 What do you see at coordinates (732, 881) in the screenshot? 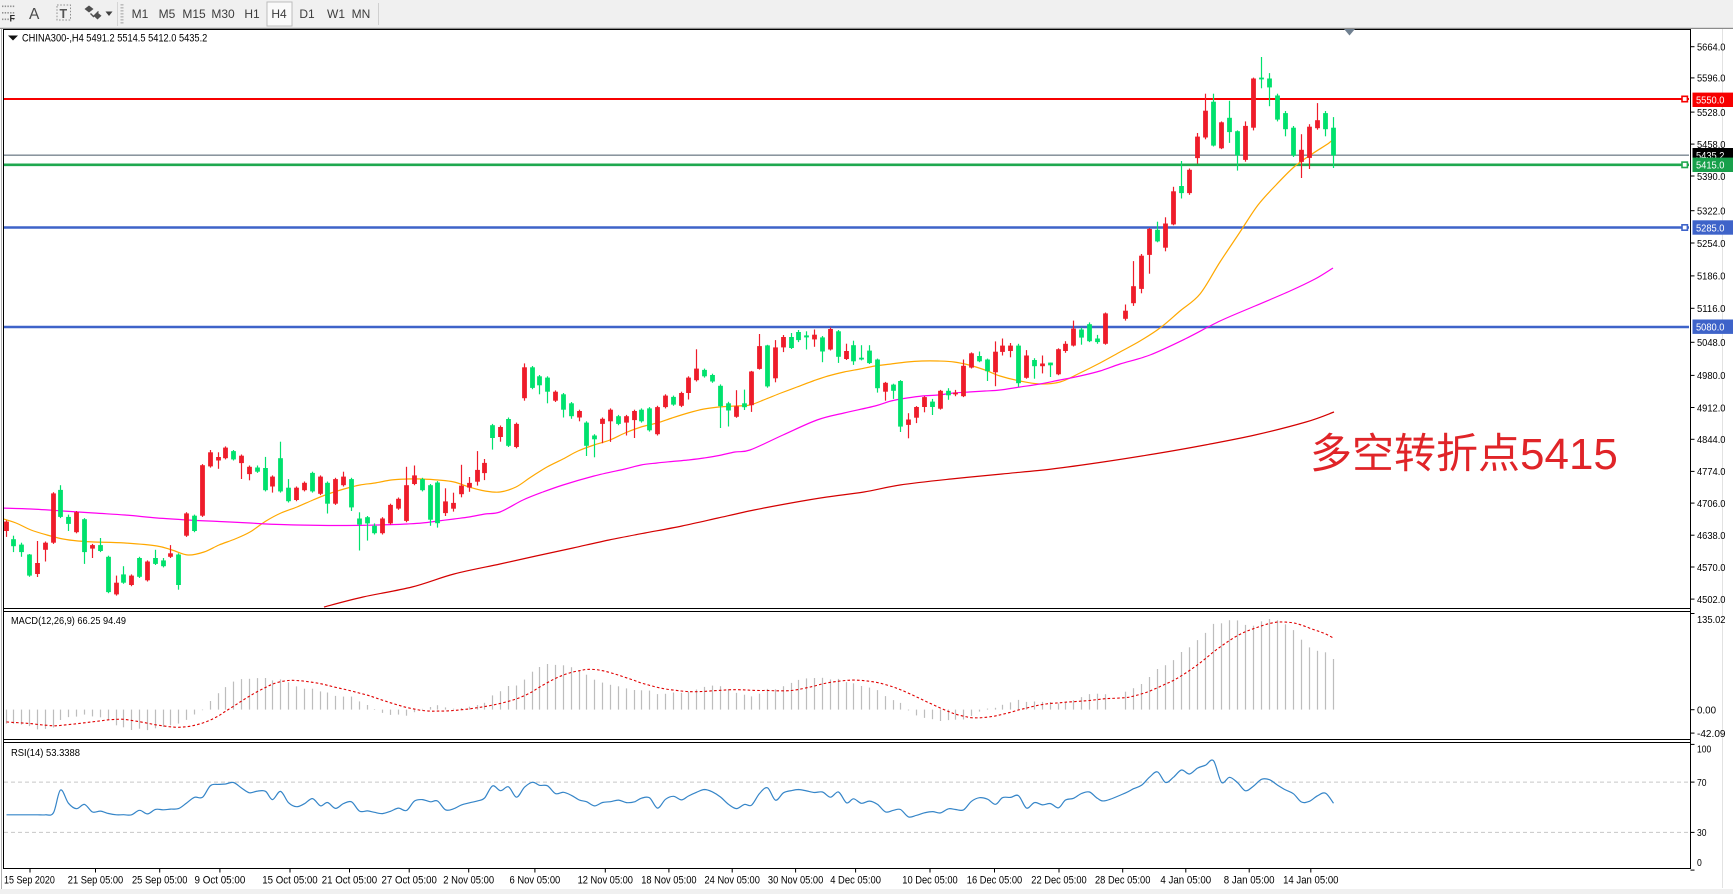
I see `svg-text: 24 Nov 05:00` at bounding box center [732, 881].